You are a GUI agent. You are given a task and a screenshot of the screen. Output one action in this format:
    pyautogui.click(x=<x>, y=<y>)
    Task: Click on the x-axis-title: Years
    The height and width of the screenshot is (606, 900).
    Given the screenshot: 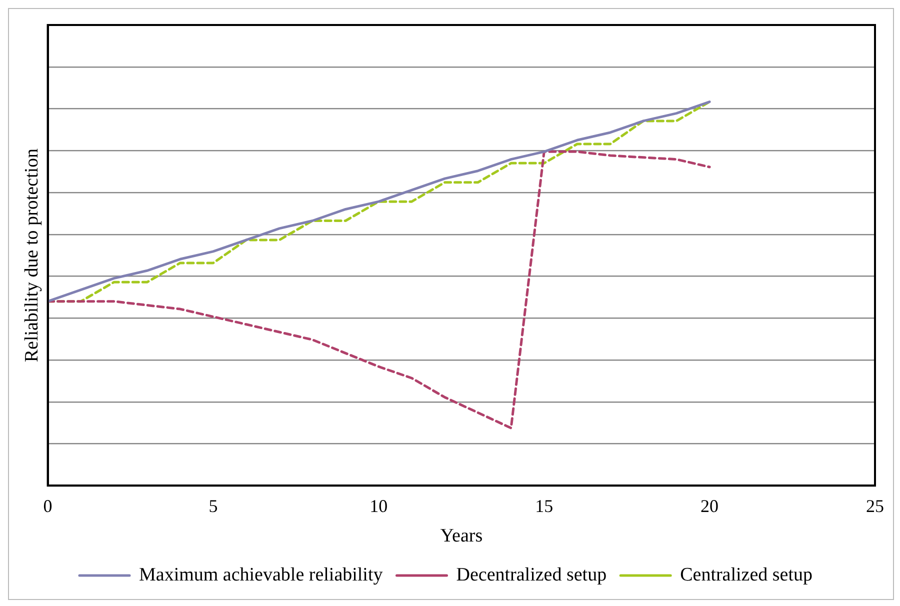 What is the action you would take?
    pyautogui.click(x=461, y=536)
    